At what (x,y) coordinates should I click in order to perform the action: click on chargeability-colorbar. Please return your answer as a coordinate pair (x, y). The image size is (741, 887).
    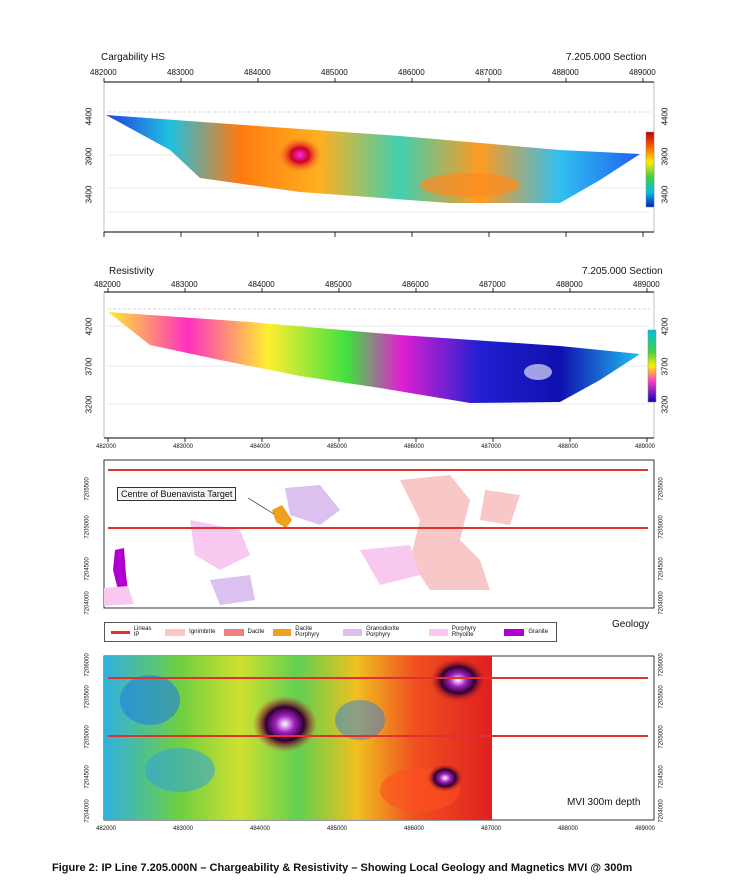
    Looking at the image, I should click on (650, 169).